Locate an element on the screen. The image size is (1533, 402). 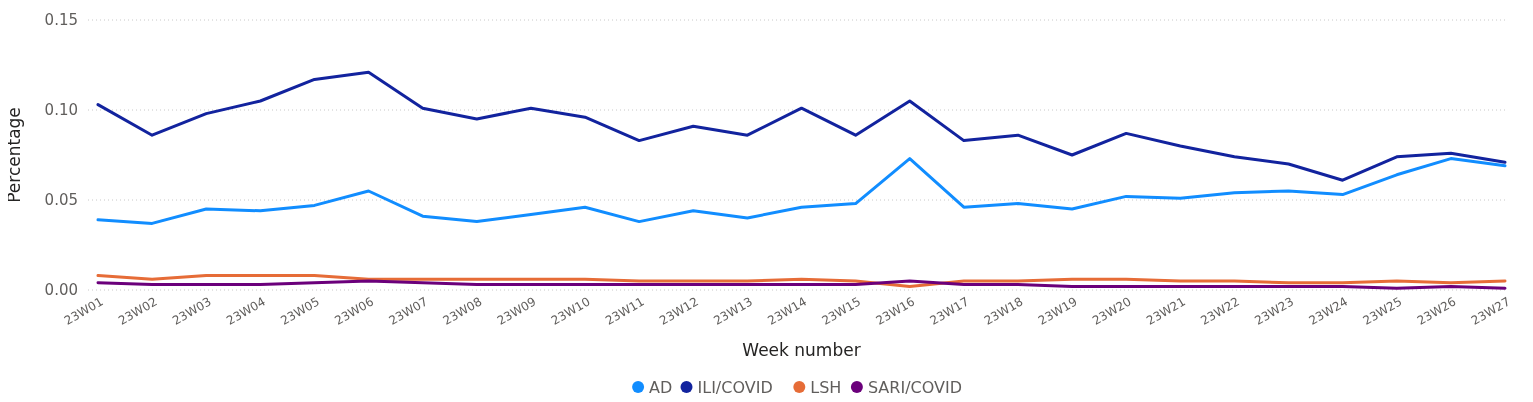
y-axis-title: Percentage is located at coordinates (14, 155).